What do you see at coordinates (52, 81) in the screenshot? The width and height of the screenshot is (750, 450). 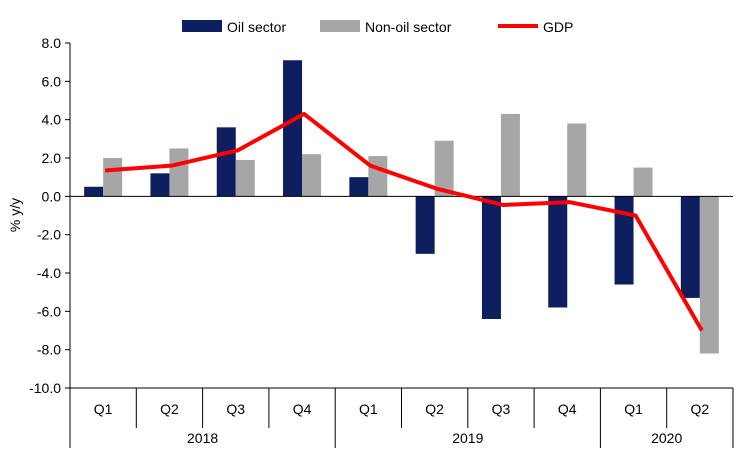 I see `y-tick-label: 6.0` at bounding box center [52, 81].